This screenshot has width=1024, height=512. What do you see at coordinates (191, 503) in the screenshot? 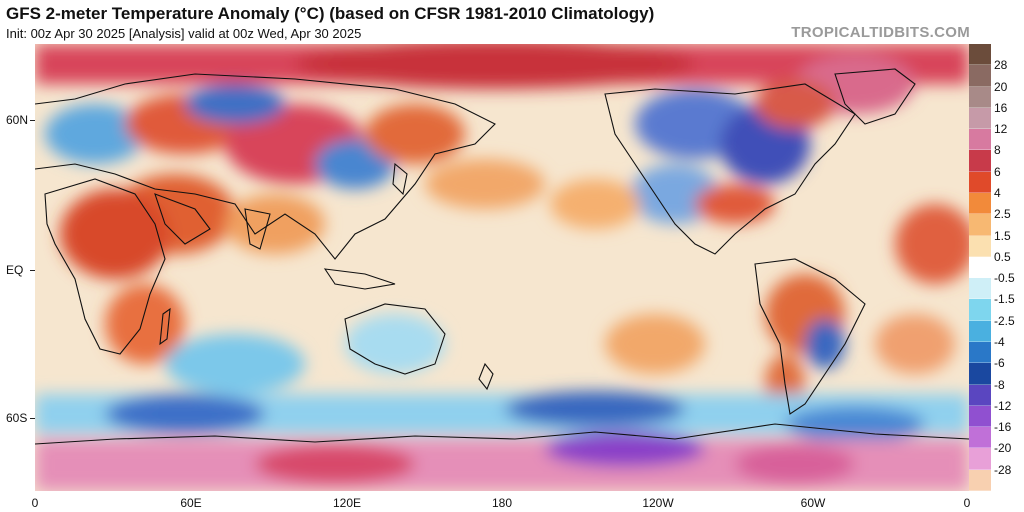
I see `x-tick-60e: 60E` at bounding box center [191, 503].